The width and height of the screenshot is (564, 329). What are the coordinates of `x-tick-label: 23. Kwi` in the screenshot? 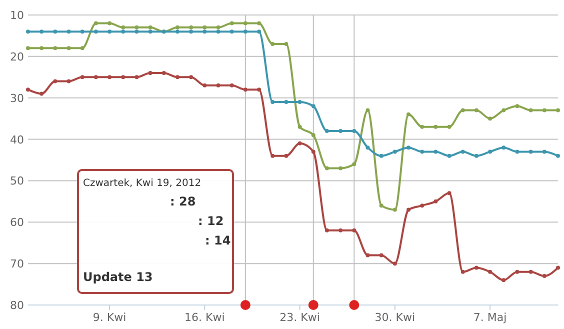 It's located at (300, 317).